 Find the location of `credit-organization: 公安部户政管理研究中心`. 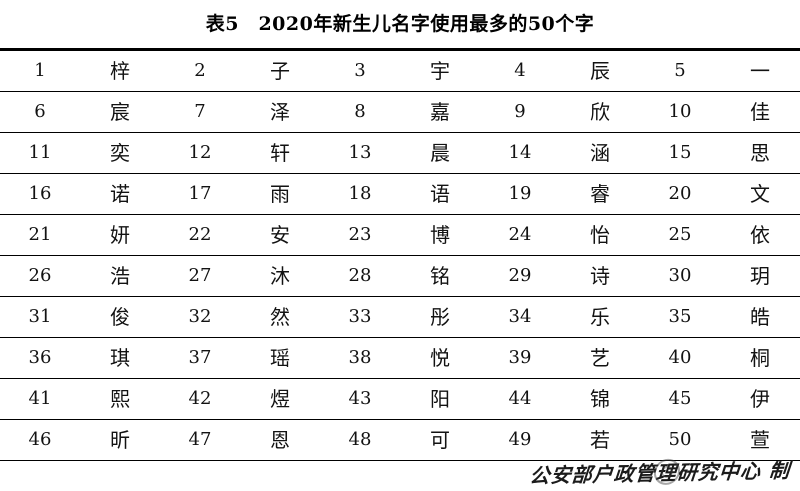

credit-organization: 公安部户政管理研究中心 is located at coordinates (645, 473).